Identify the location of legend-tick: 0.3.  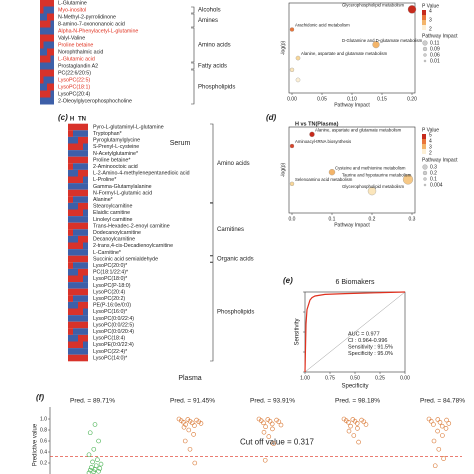
(433, 167).